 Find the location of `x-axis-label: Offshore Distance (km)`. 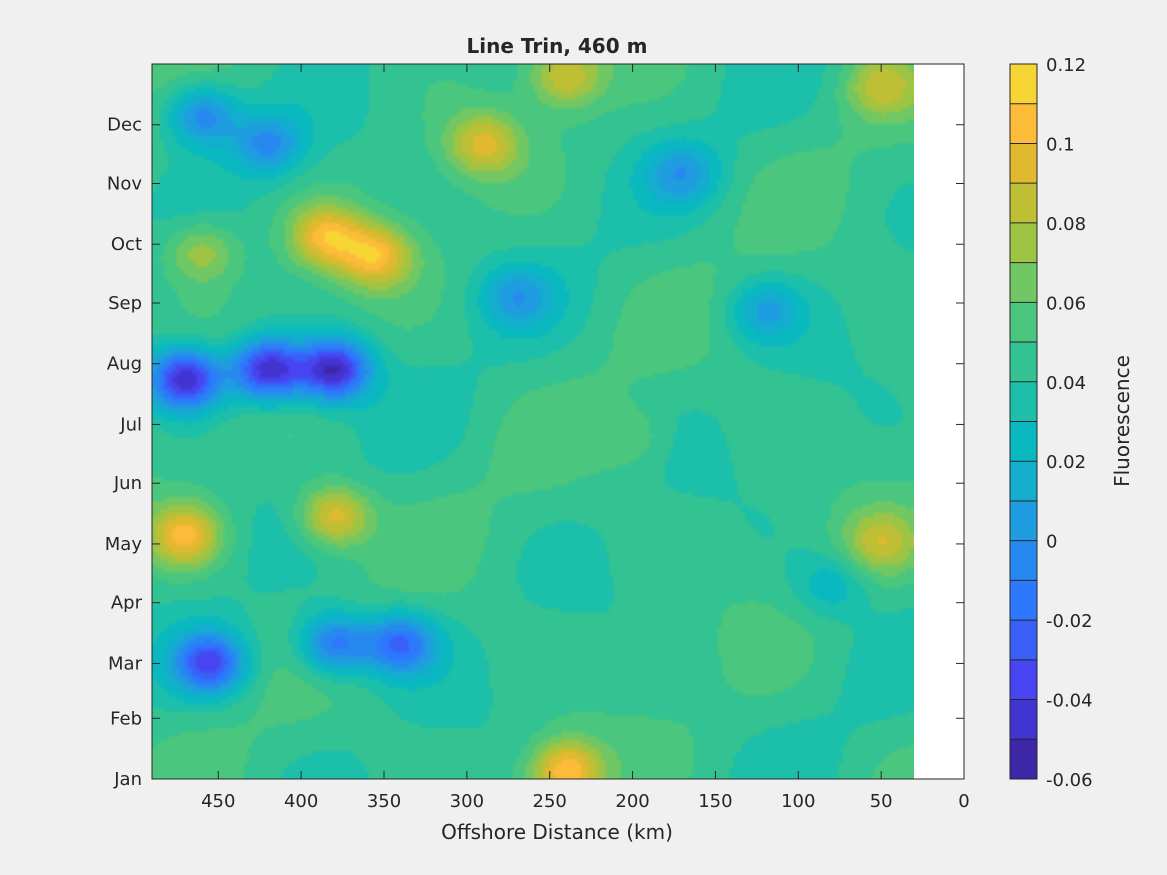

x-axis-label: Offshore Distance (km) is located at coordinates (557, 832).